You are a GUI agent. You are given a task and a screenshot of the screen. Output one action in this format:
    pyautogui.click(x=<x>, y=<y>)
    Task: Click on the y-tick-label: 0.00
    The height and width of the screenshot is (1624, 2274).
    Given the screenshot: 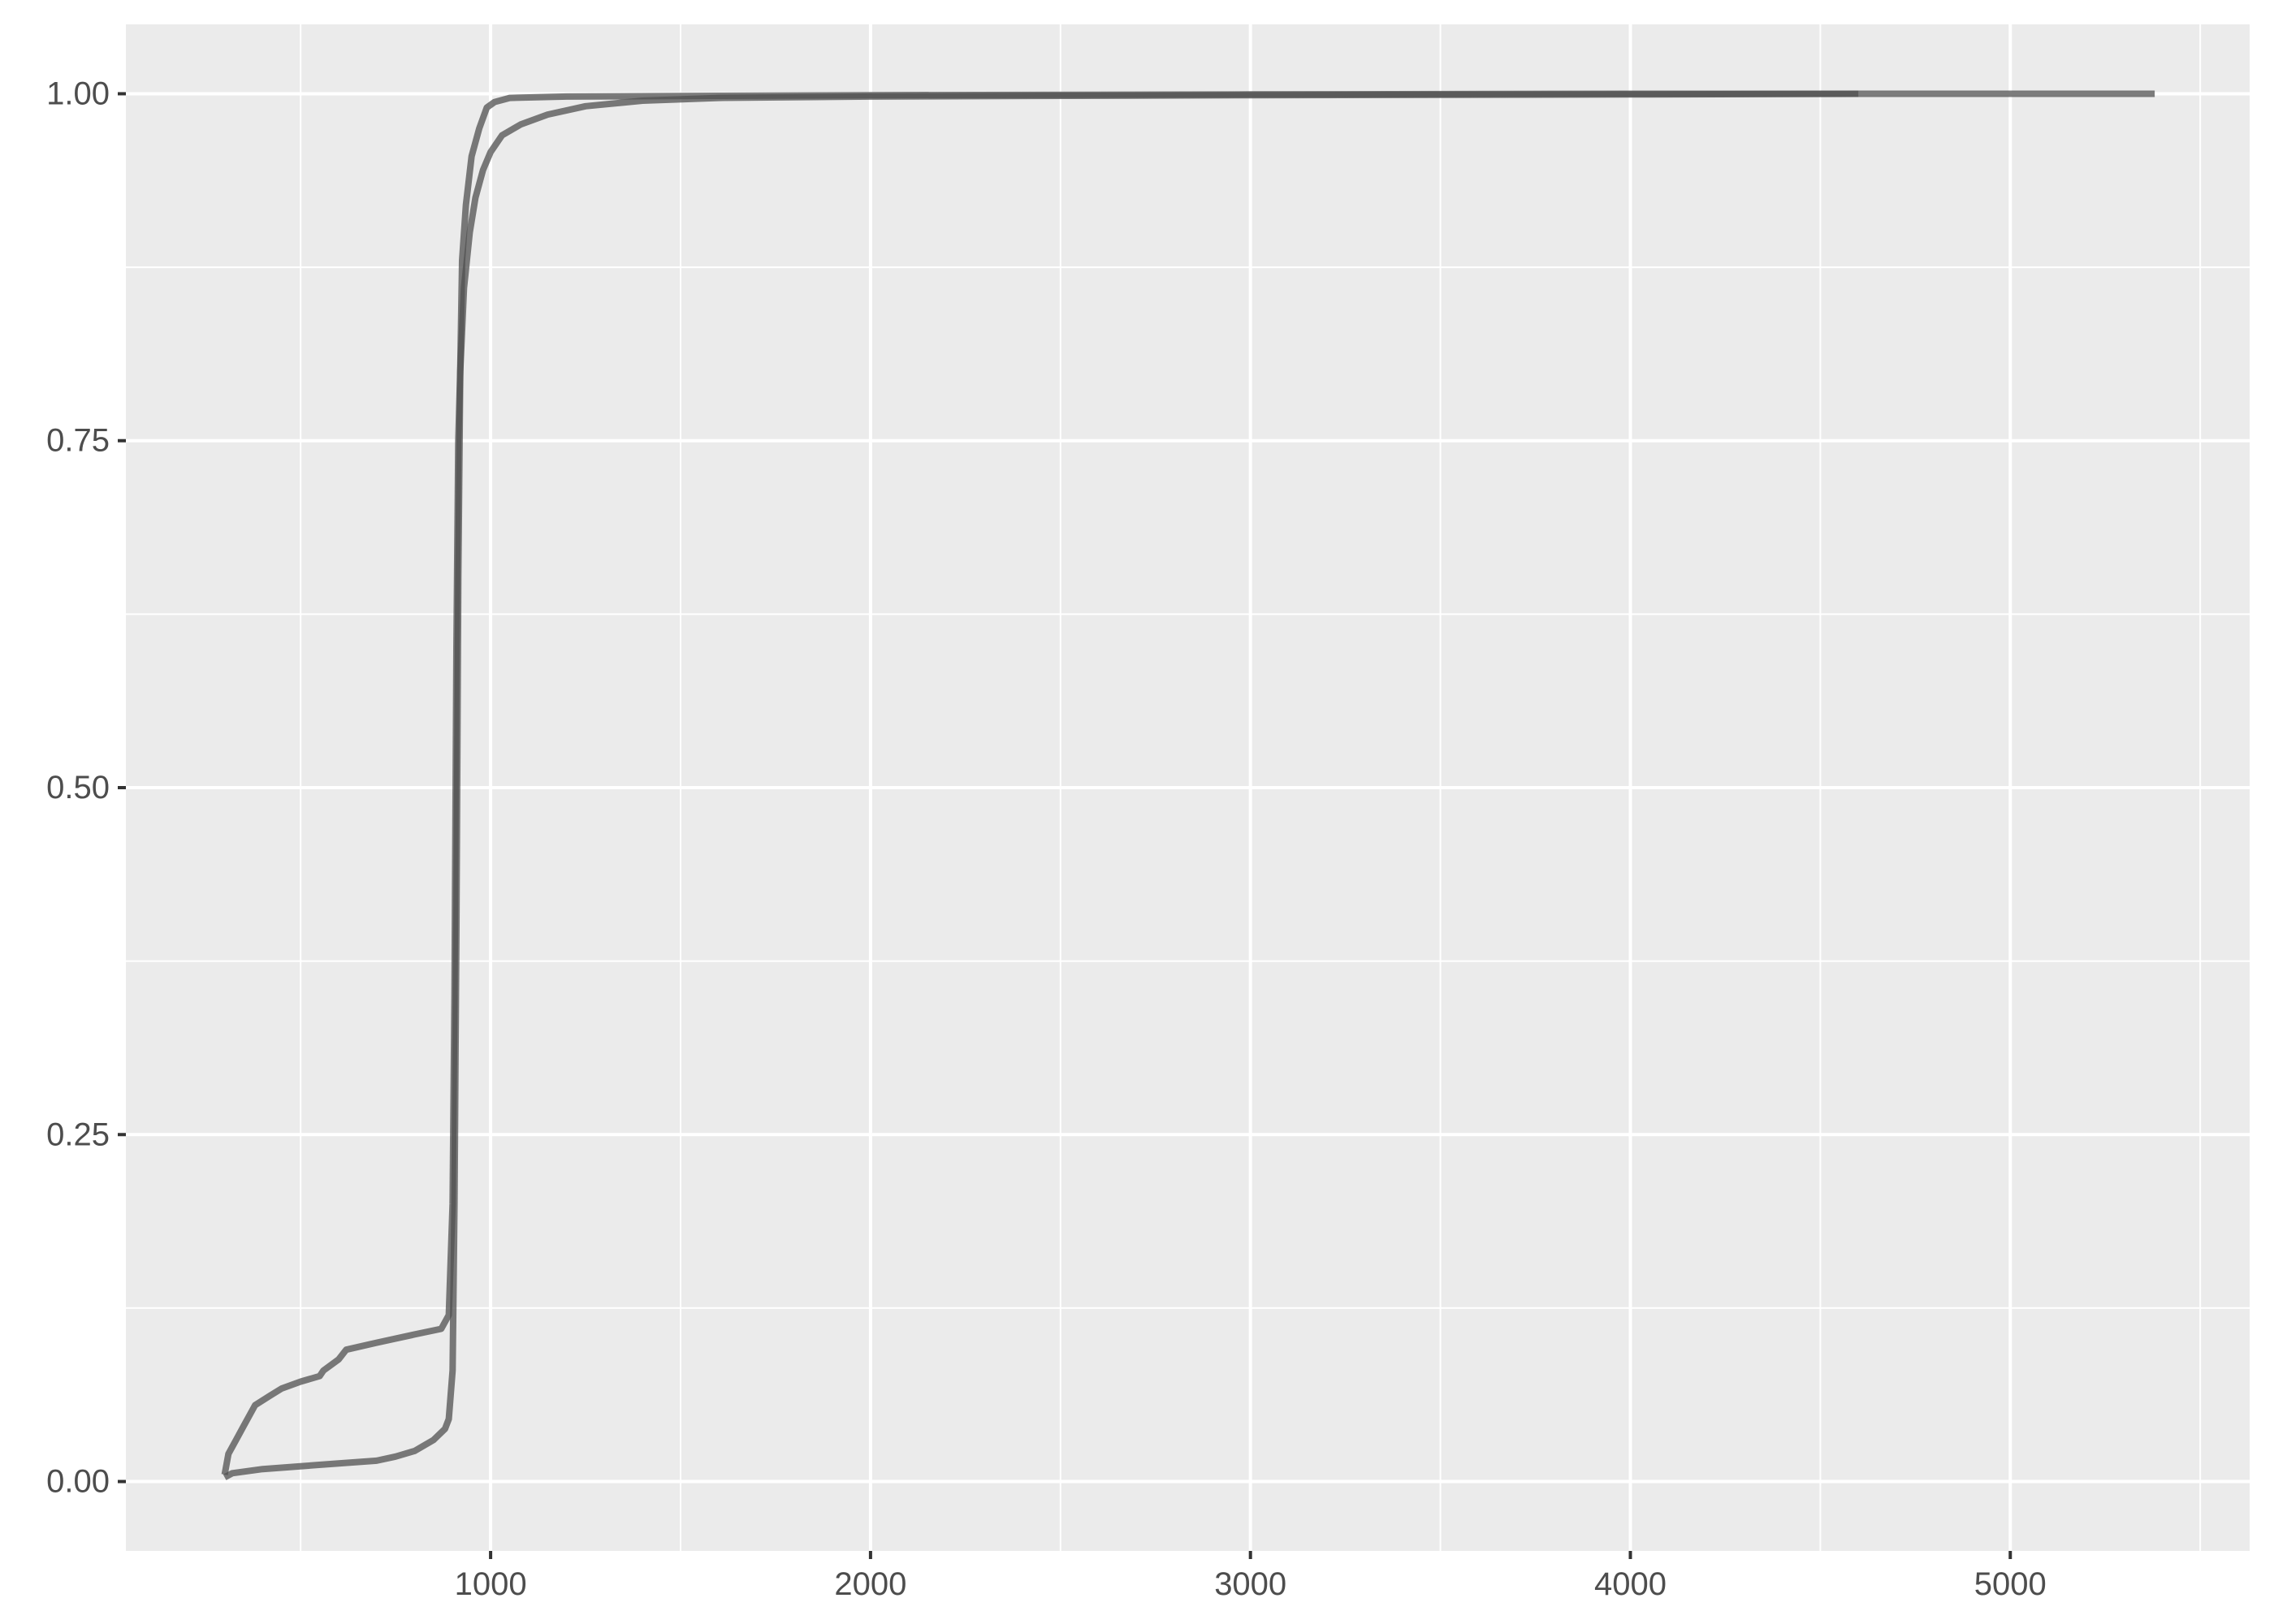 What is the action you would take?
    pyautogui.click(x=78, y=1482)
    